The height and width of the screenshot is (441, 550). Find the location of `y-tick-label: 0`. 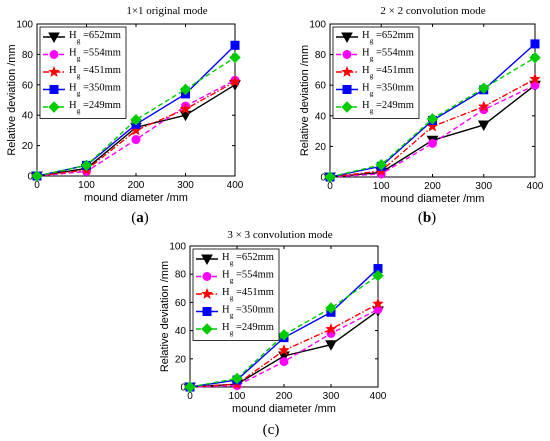

y-tick-label: 0 is located at coordinates (183, 388).